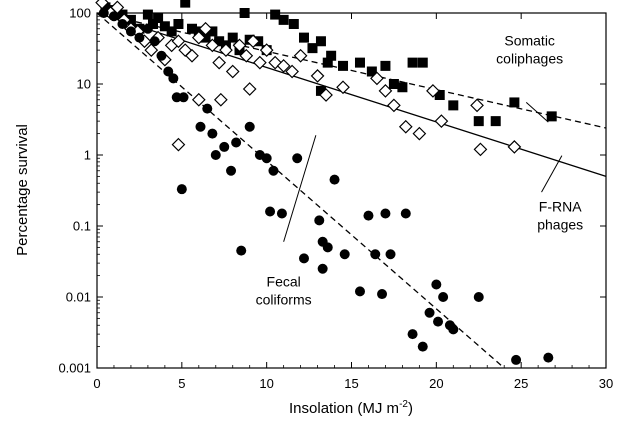  What do you see at coordinates (606, 383) in the screenshot?
I see `x-tick-label: 30` at bounding box center [606, 383].